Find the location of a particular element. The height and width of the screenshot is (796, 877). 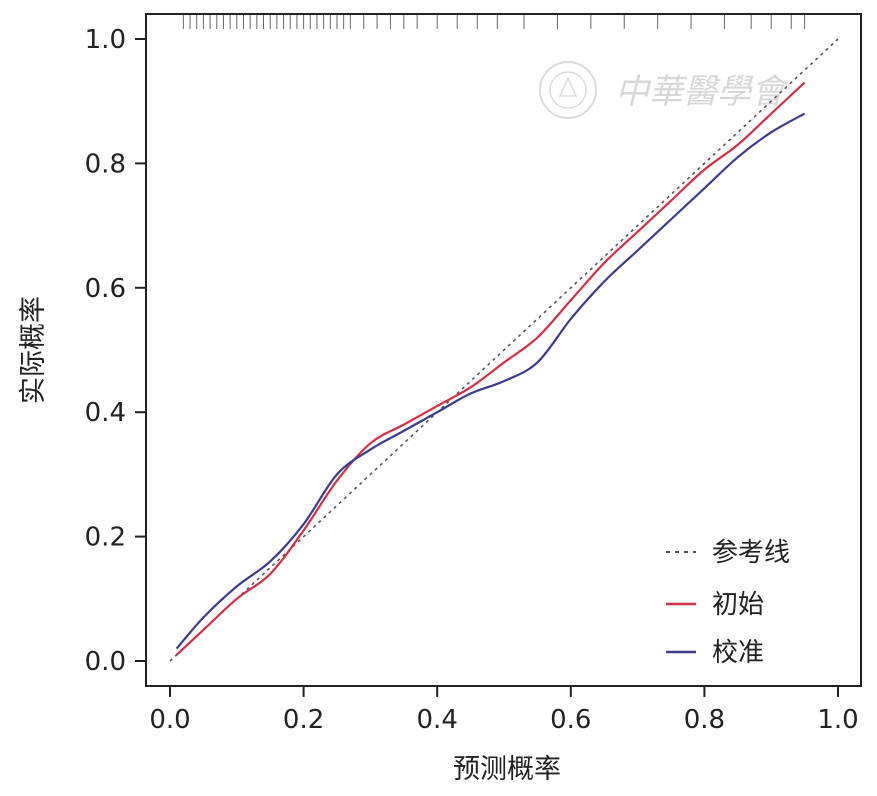

x-tick-label-3: 0.6 is located at coordinates (570, 720).